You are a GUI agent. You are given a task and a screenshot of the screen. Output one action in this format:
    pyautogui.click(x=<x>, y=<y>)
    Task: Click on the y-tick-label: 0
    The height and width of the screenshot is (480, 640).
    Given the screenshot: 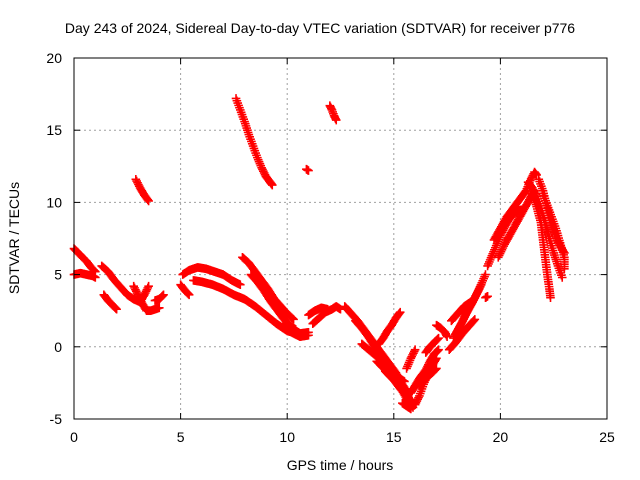 What is the action you would take?
    pyautogui.click(x=58, y=347)
    